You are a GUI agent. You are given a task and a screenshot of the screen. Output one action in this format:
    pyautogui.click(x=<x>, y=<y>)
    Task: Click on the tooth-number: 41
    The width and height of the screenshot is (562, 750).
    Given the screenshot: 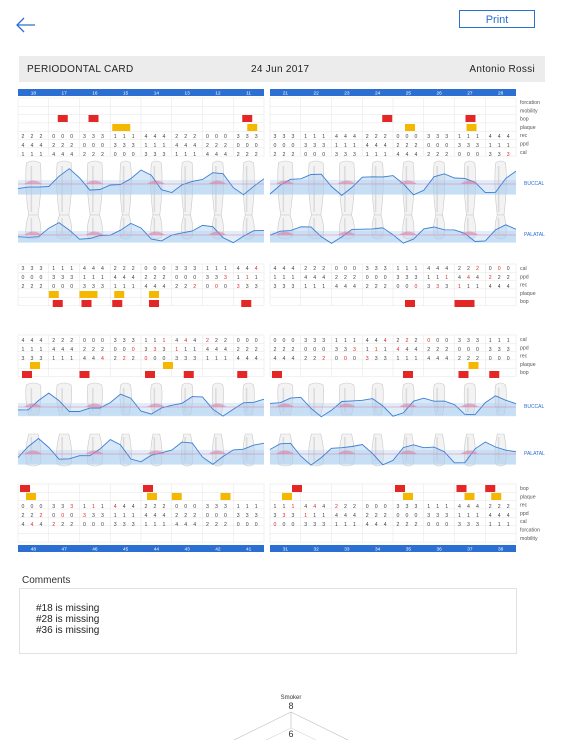 What is the action you would take?
    pyautogui.click(x=249, y=550)
    